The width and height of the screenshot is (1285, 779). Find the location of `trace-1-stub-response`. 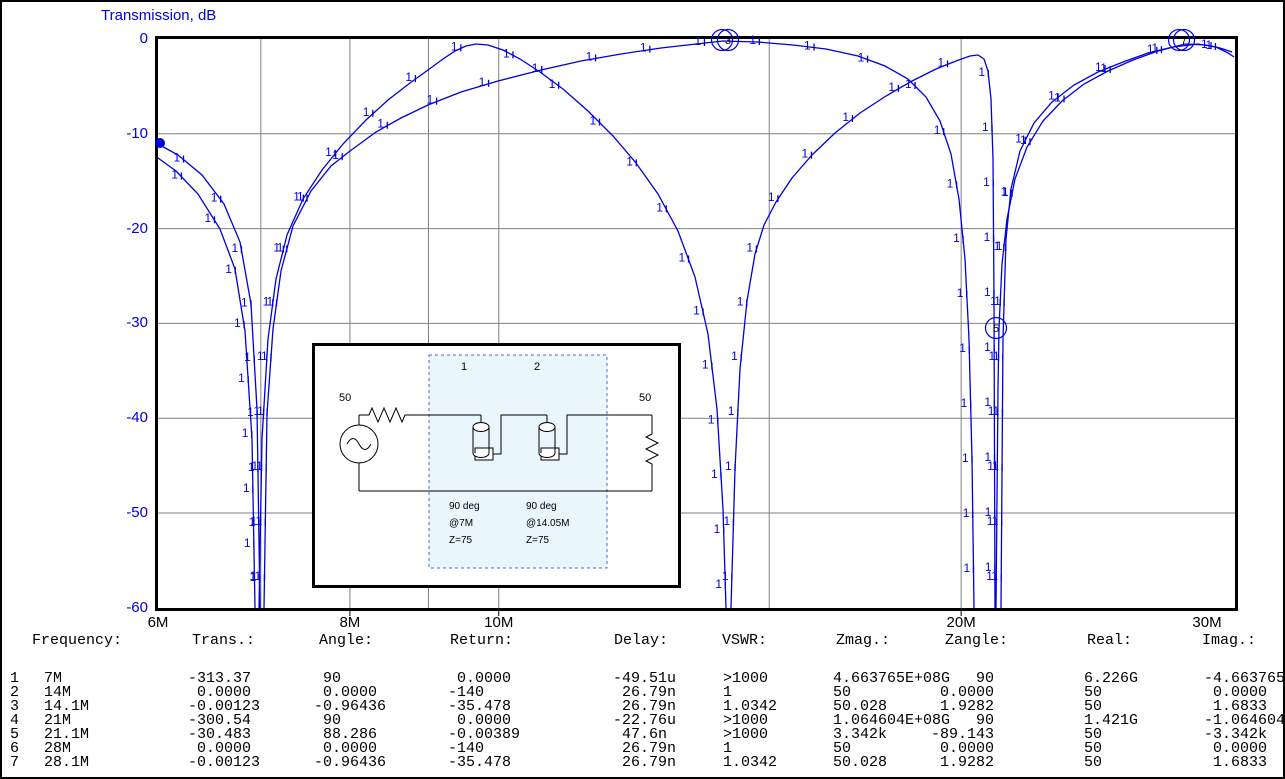

trace-1-stub-response is located at coordinates (209, 376).